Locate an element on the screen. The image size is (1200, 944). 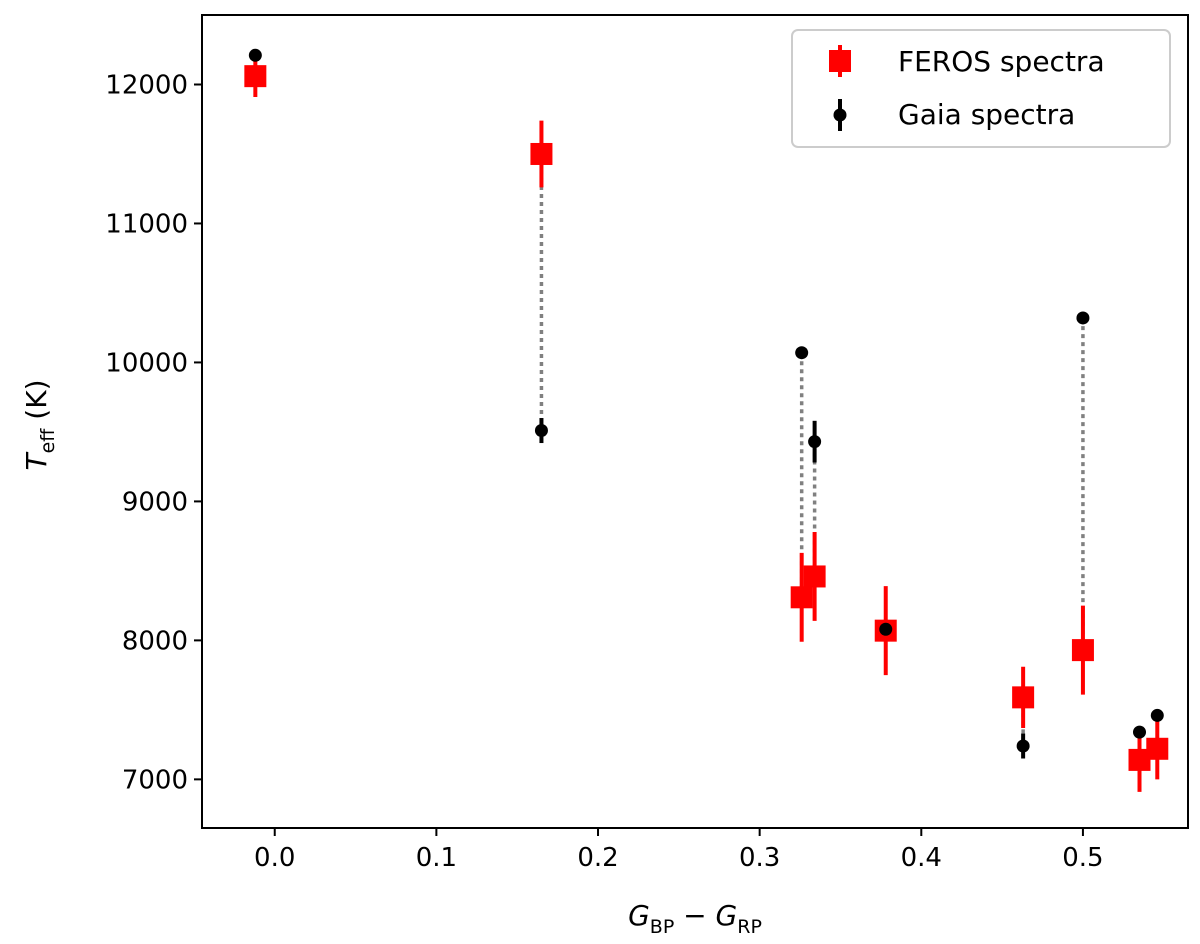
x-tick-label: 0.5 is located at coordinates (1082, 858).